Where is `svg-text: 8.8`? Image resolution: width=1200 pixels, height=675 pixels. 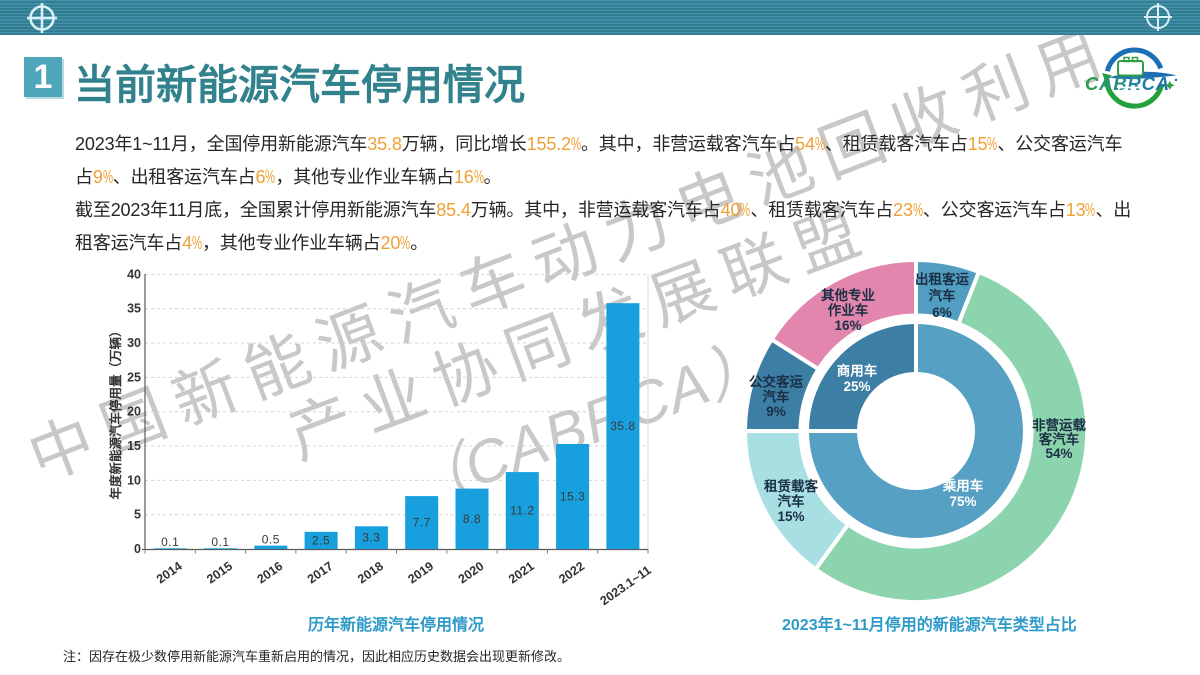
svg-text: 8.8 is located at coordinates (472, 519).